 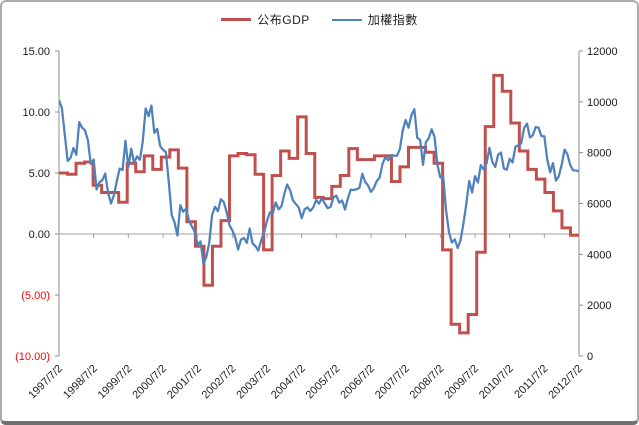 What do you see at coordinates (80, 382) in the screenshot?
I see `x-axis-tick-label: 1998/7/2` at bounding box center [80, 382].